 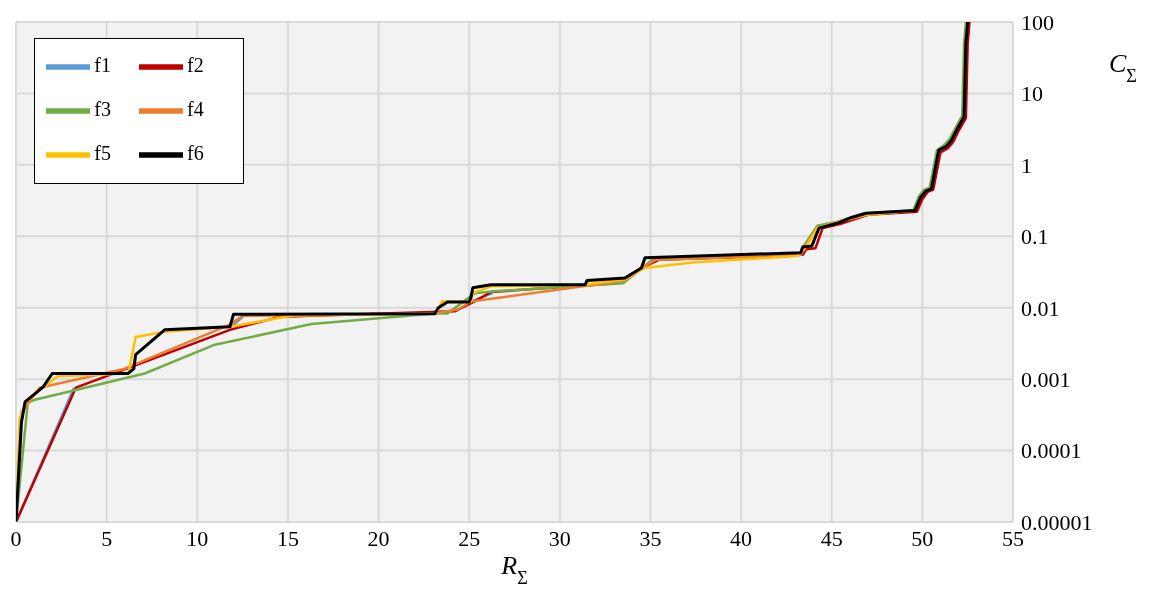 What do you see at coordinates (195, 108) in the screenshot?
I see `legend-label: f4` at bounding box center [195, 108].